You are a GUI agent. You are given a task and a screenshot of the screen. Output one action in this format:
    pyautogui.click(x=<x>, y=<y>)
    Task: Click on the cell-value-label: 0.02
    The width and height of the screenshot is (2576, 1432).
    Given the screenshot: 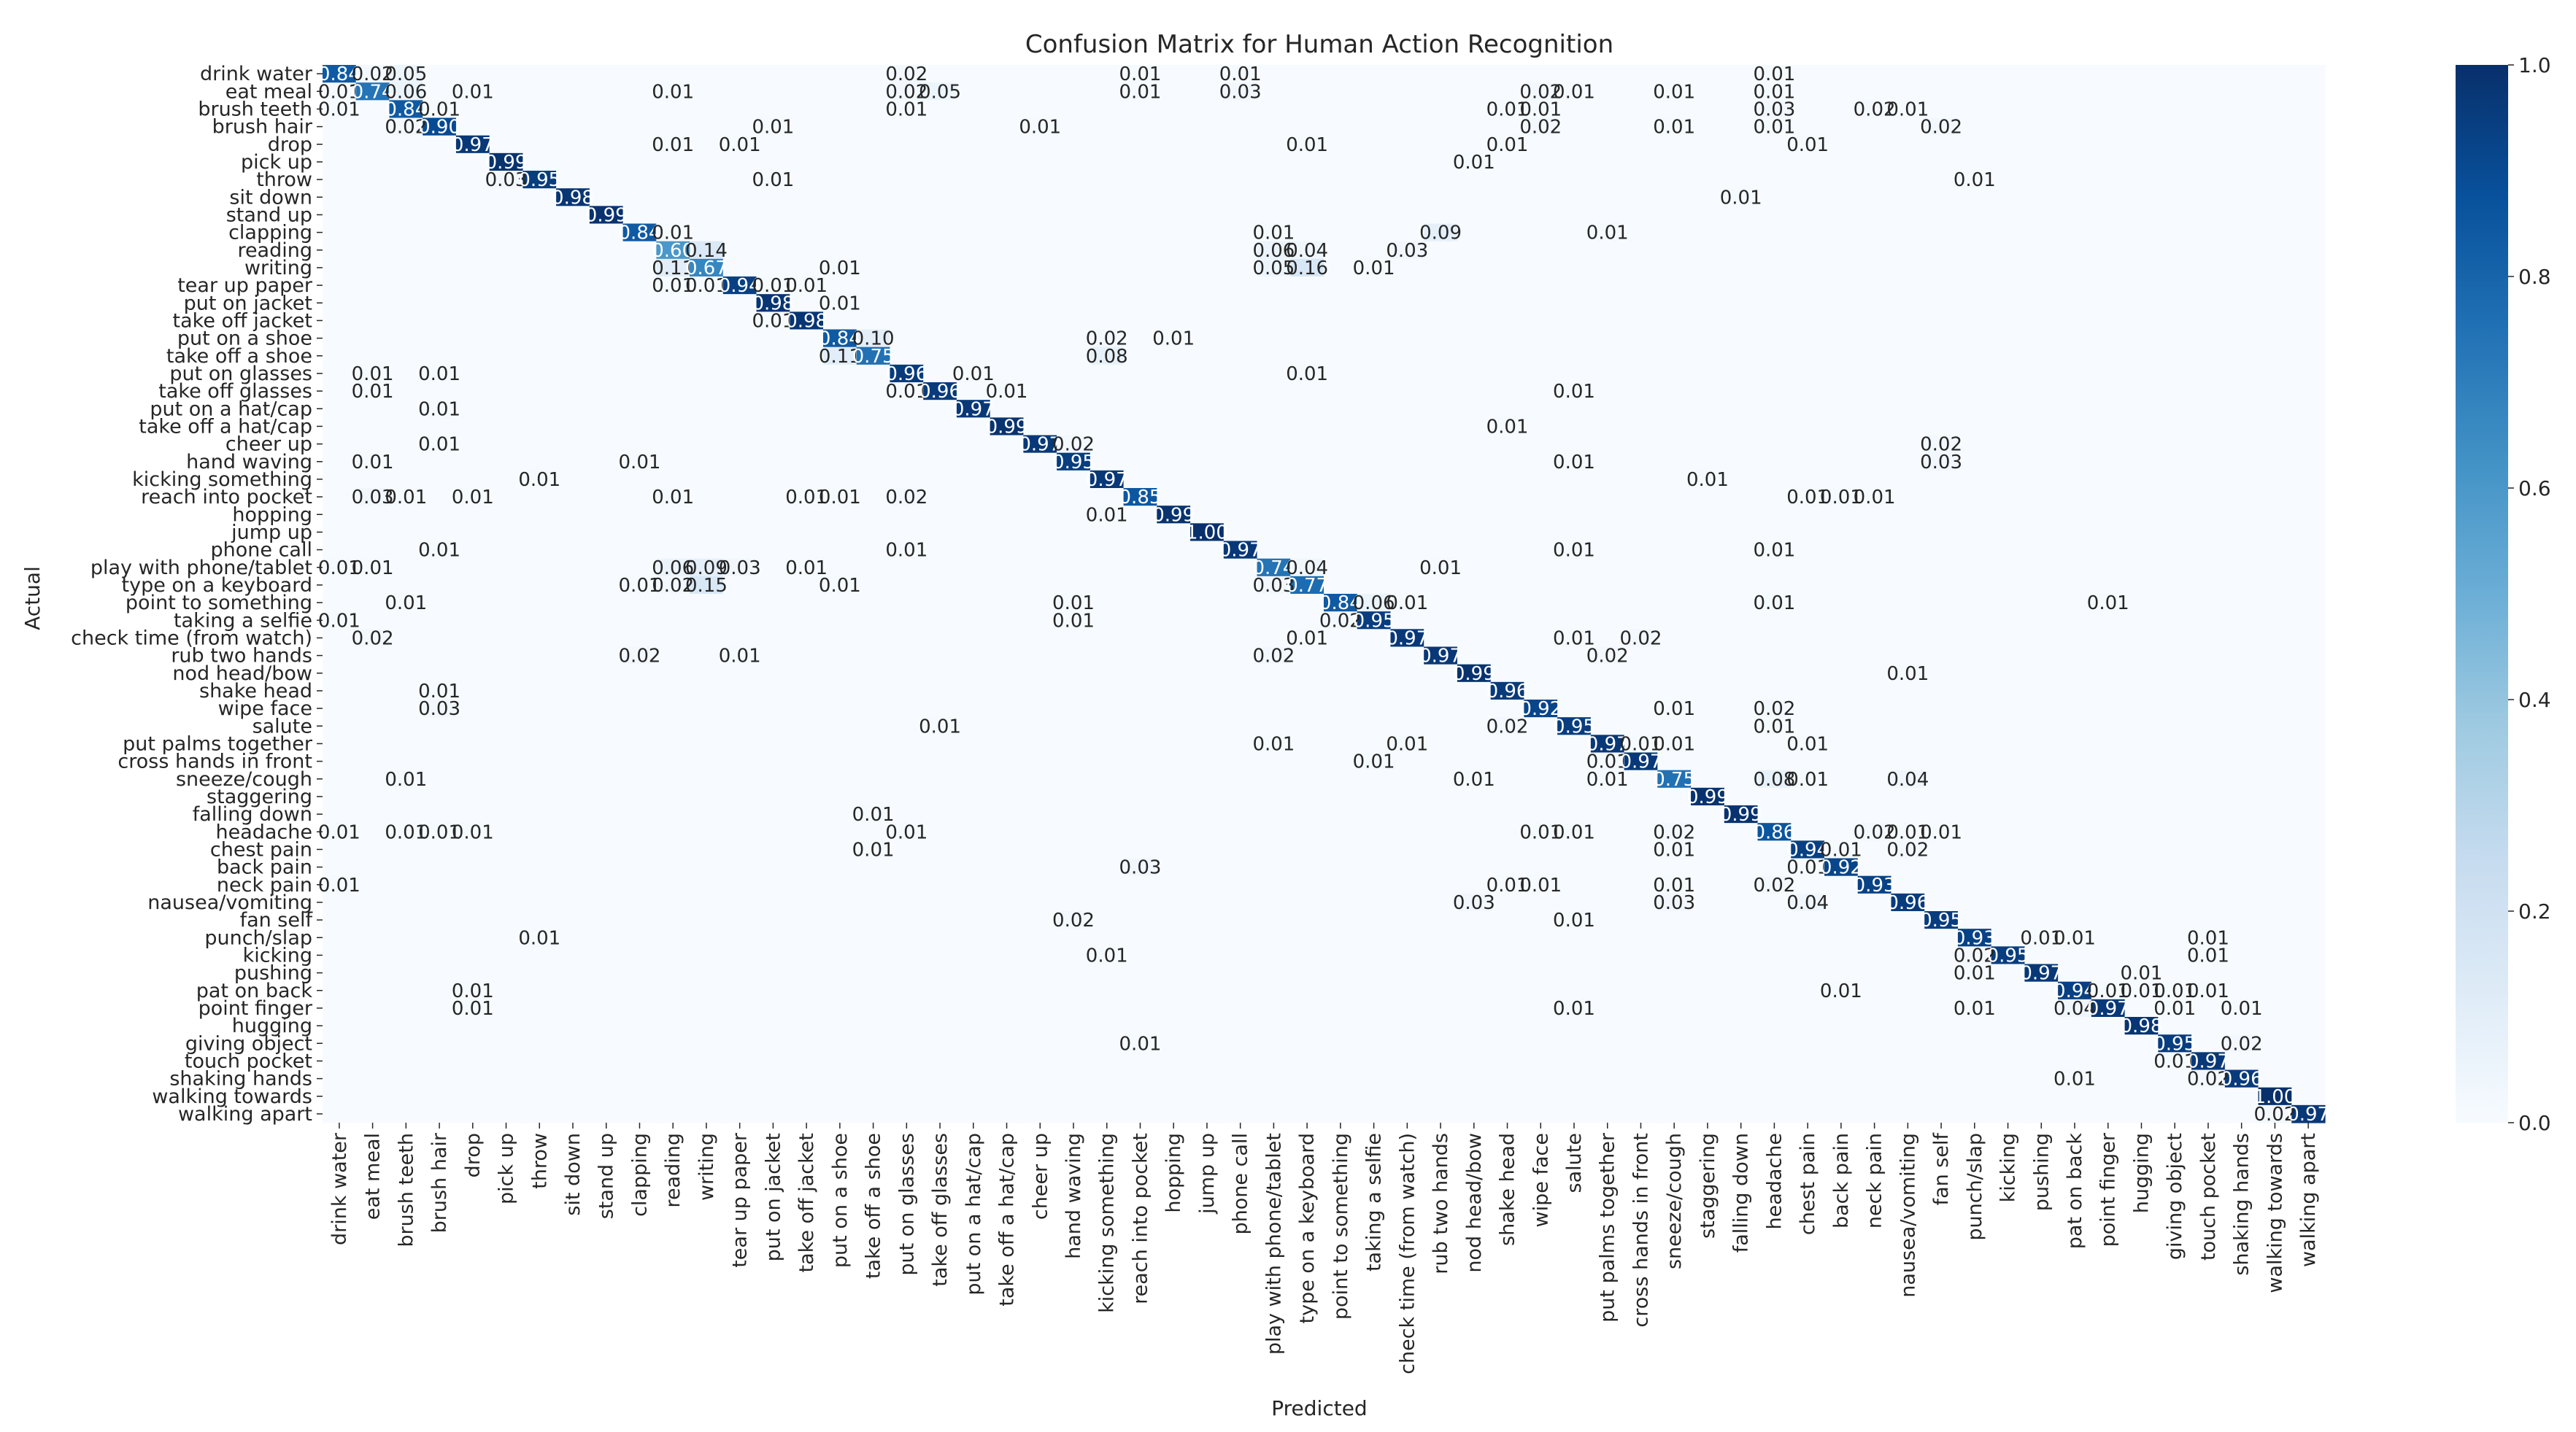 What is the action you would take?
    pyautogui.click(x=1941, y=445)
    